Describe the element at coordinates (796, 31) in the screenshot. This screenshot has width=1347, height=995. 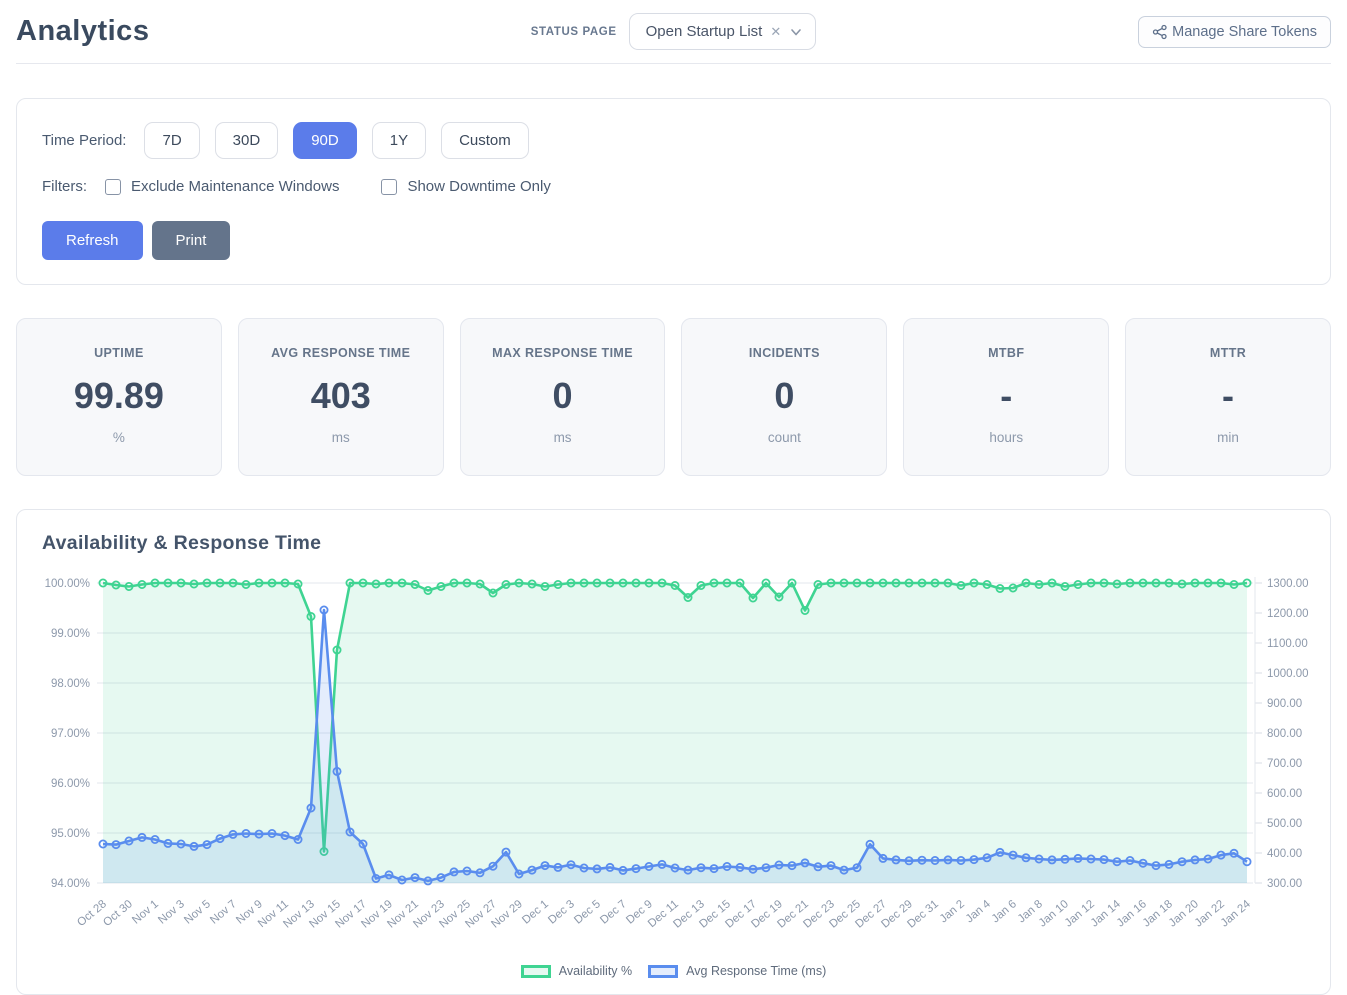
I see `chevron-down-icon` at that location.